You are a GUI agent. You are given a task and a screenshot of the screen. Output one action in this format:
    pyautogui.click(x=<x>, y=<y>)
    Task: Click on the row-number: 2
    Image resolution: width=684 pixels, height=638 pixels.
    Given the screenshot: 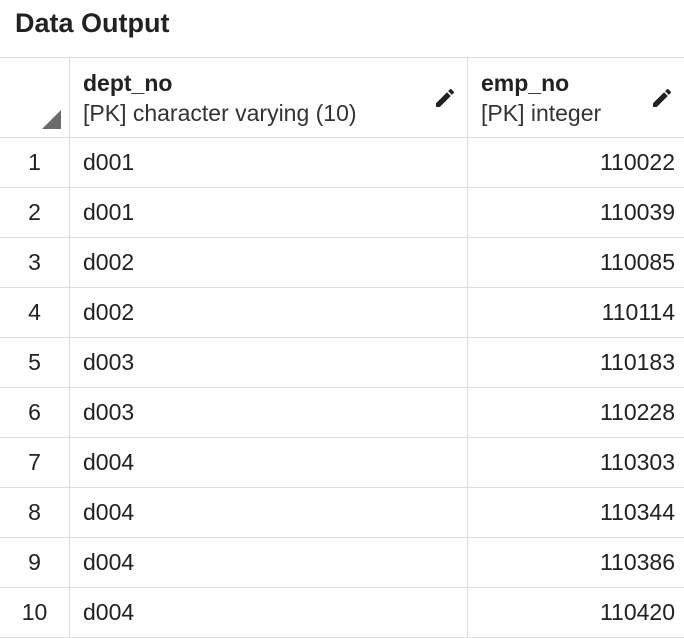 What is the action you would take?
    pyautogui.click(x=35, y=212)
    